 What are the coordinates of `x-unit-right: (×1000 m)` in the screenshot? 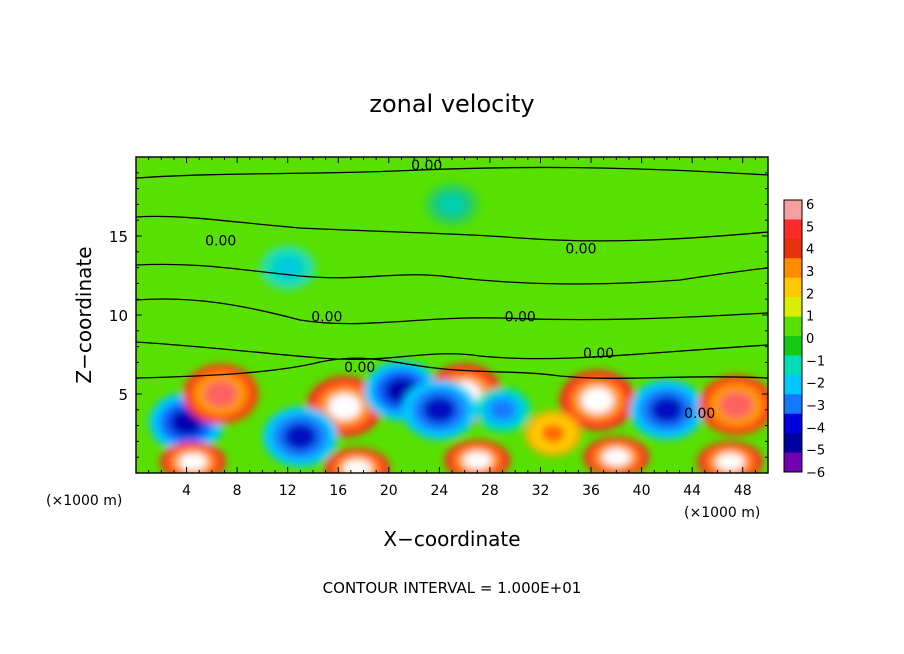 It's located at (722, 513).